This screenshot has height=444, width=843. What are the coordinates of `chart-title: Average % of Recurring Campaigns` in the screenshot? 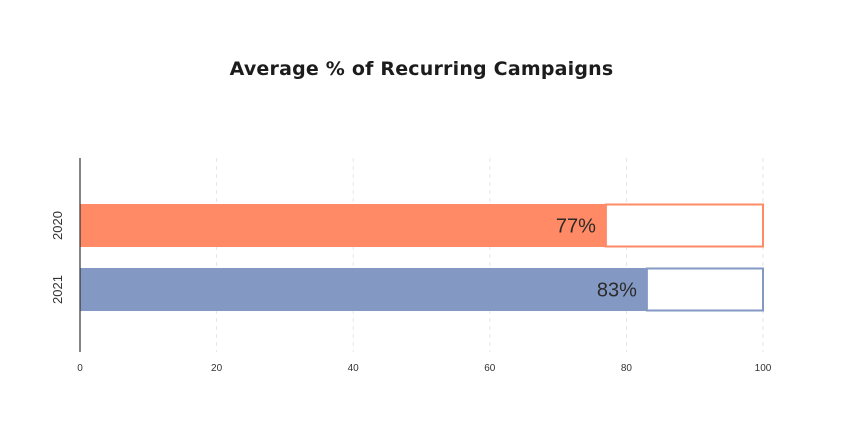 It's located at (421, 69).